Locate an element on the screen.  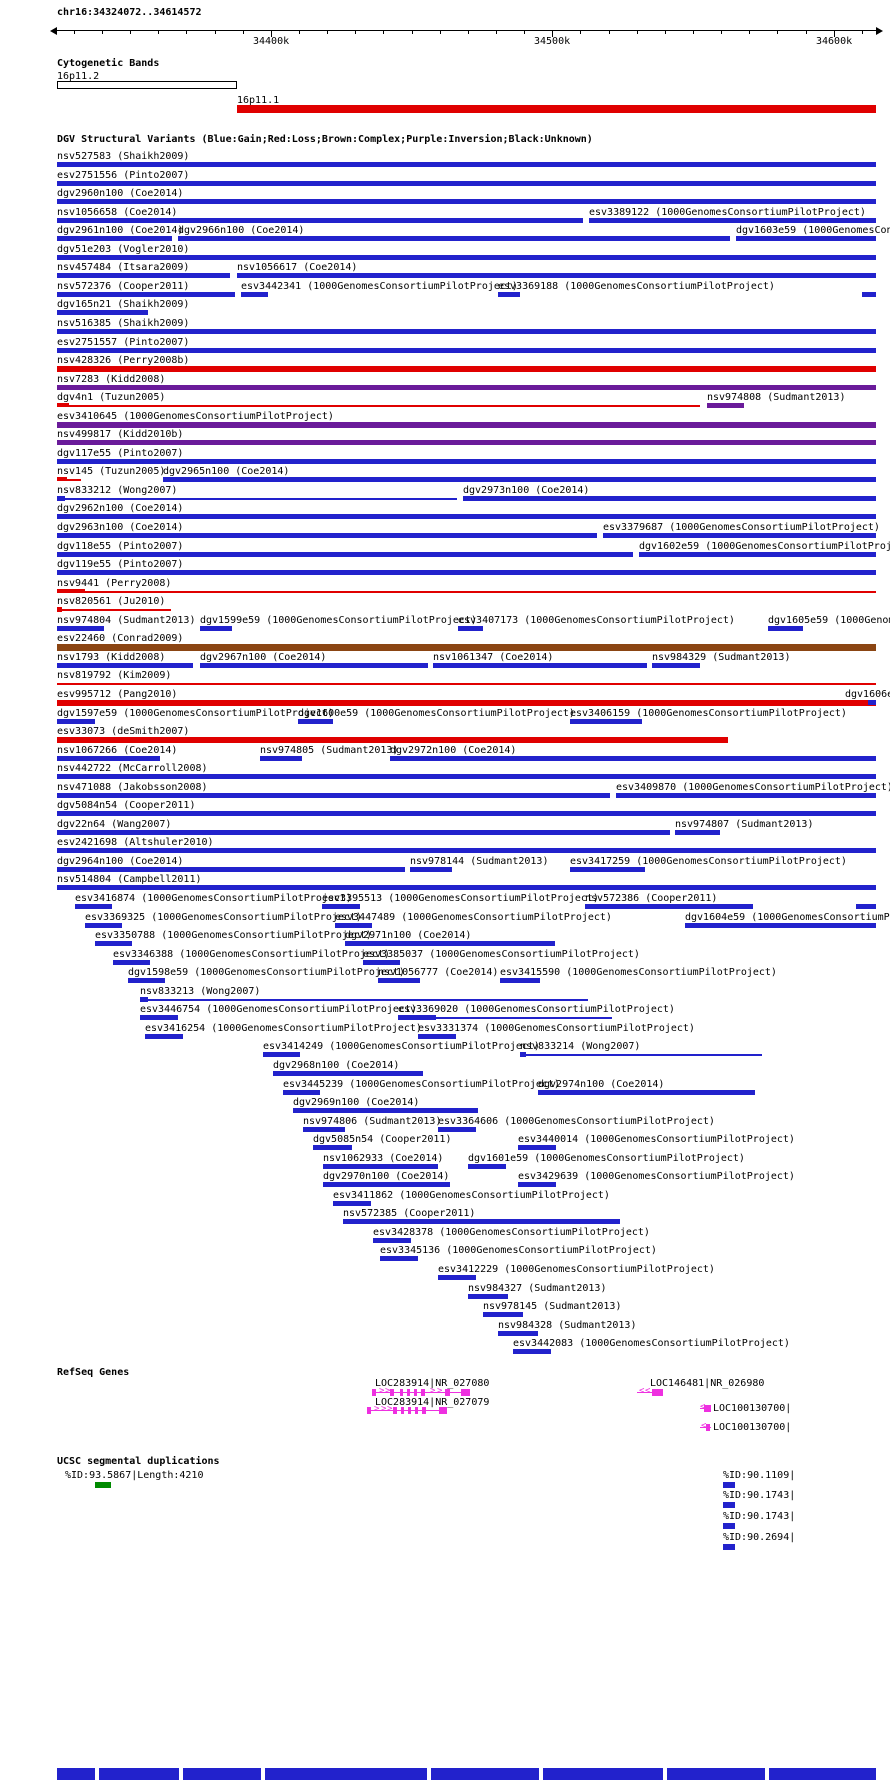
variant-label: dgv5084n54 (Cooper2011) is located at coordinates (126, 806).